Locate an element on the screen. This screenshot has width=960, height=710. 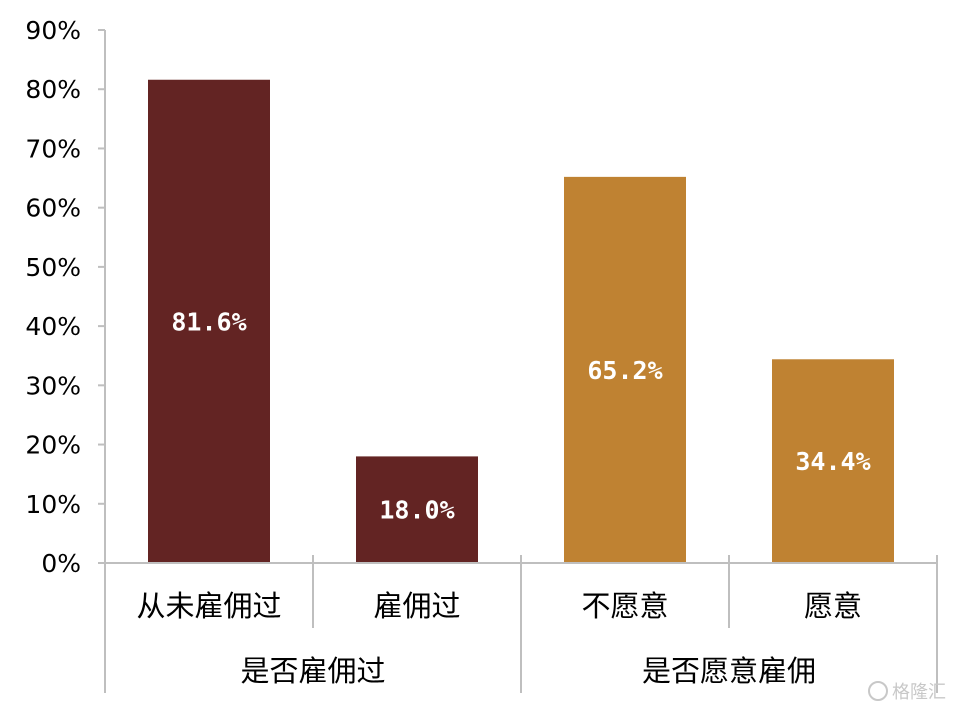
x-group-label: 是否愿意雇佣 is located at coordinates (729, 671).